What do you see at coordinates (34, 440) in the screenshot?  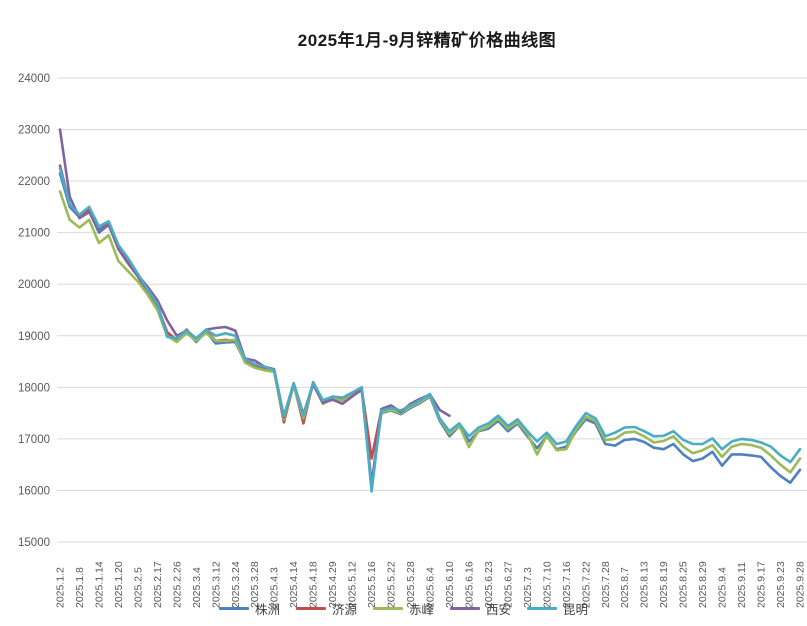 I see `y-axis-label: 17000` at bounding box center [34, 440].